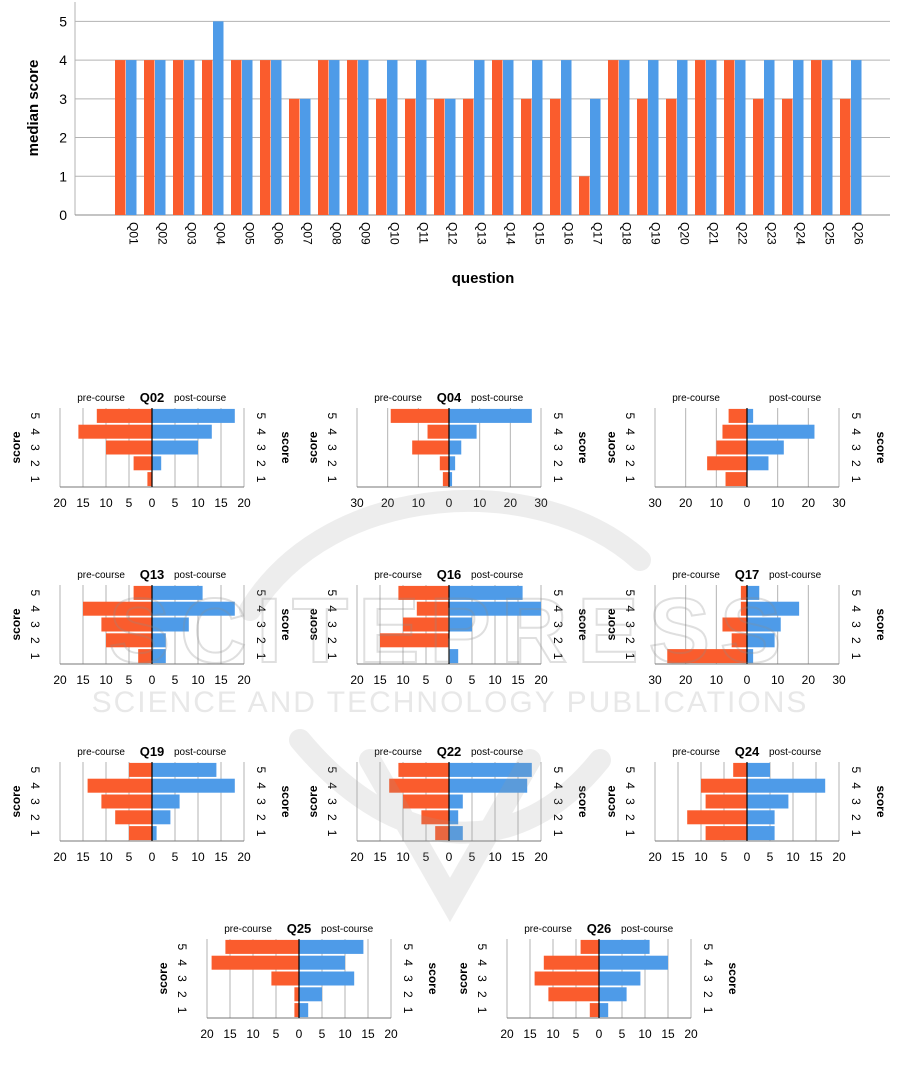  Describe the element at coordinates (63, 60) in the screenshot. I see `main-y-tick-label: 4` at that location.